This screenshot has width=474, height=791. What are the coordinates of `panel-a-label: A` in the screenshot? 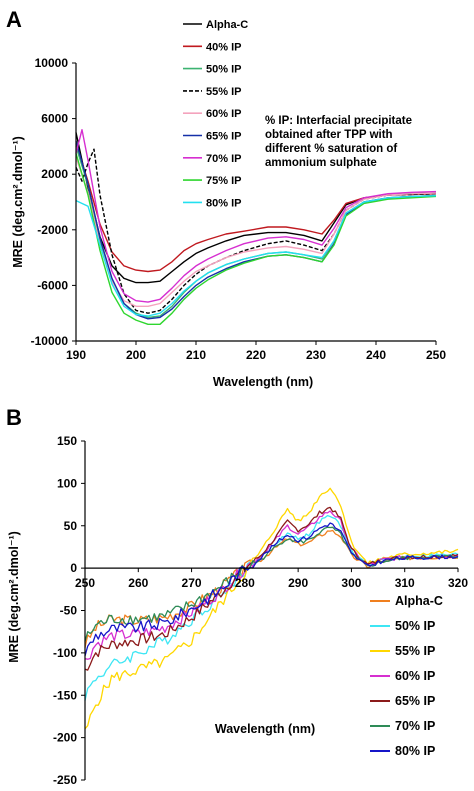 It's located at (14, 19).